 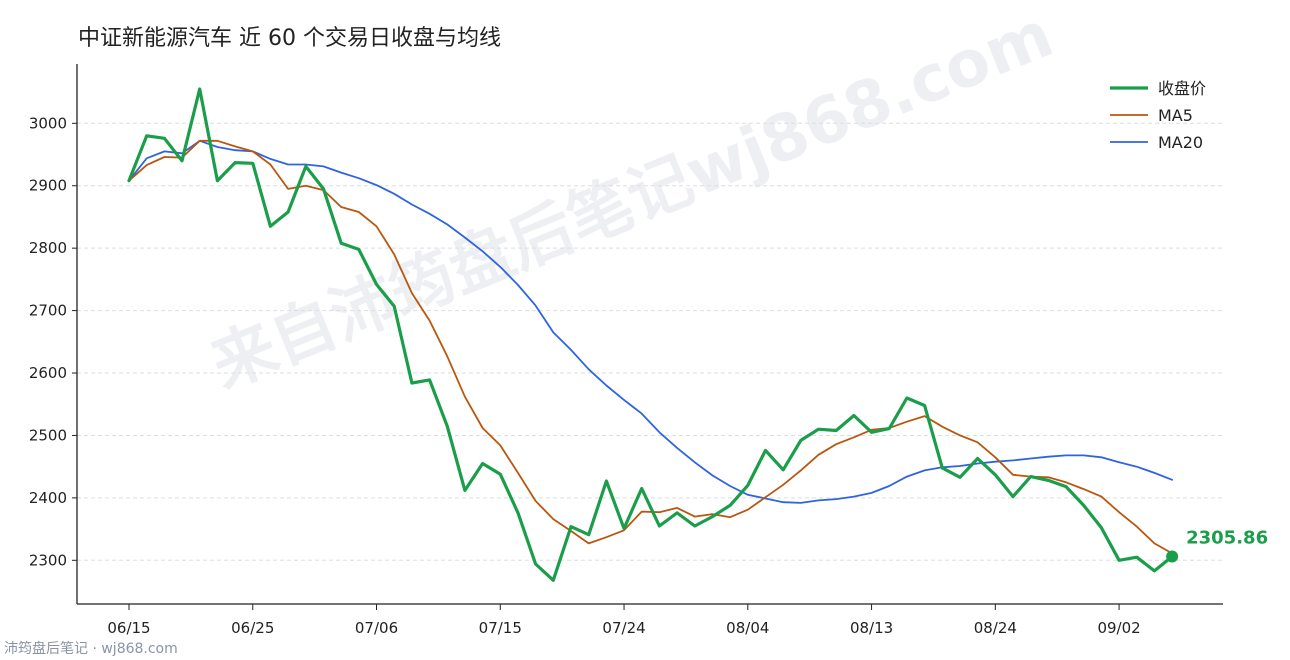 I want to click on legend-label: 收盘价, so click(x=1182, y=88).